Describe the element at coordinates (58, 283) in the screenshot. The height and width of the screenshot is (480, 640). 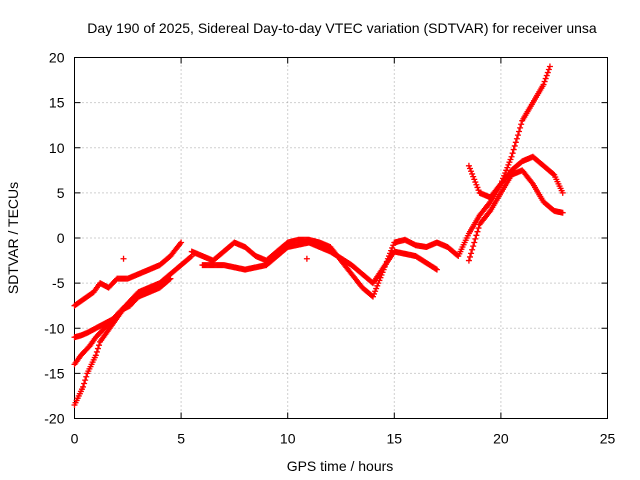
I see `y-tick-label: -5` at that location.